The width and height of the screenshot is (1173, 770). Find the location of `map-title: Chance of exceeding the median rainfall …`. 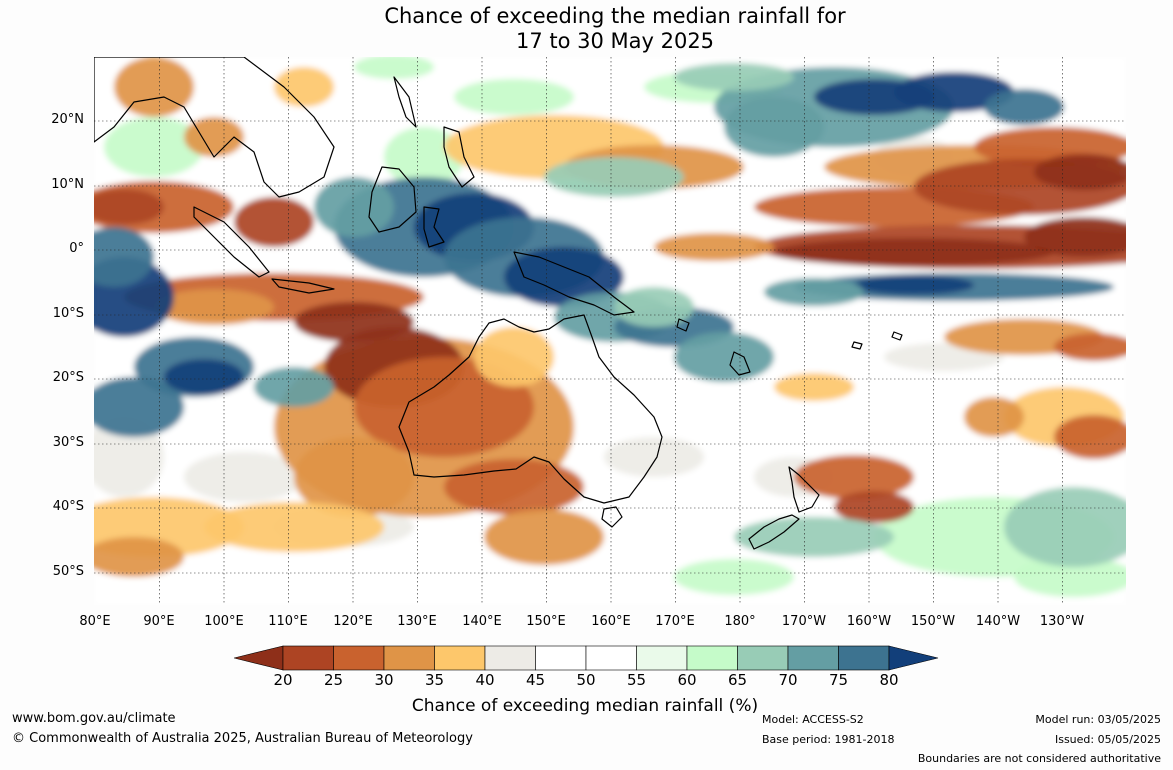

map-title: Chance of exceeding the median rainfall … is located at coordinates (586, 29).